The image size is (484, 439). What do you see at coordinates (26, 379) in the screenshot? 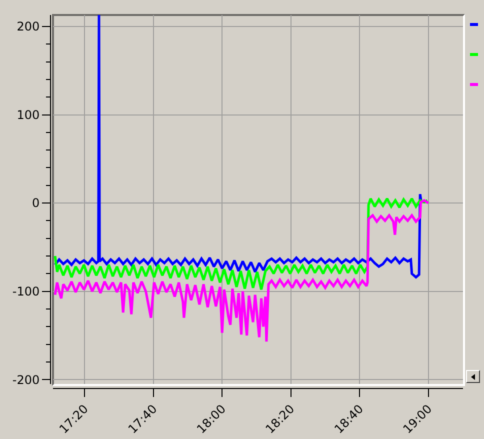
I see `y-tick-label: -200` at bounding box center [26, 379].